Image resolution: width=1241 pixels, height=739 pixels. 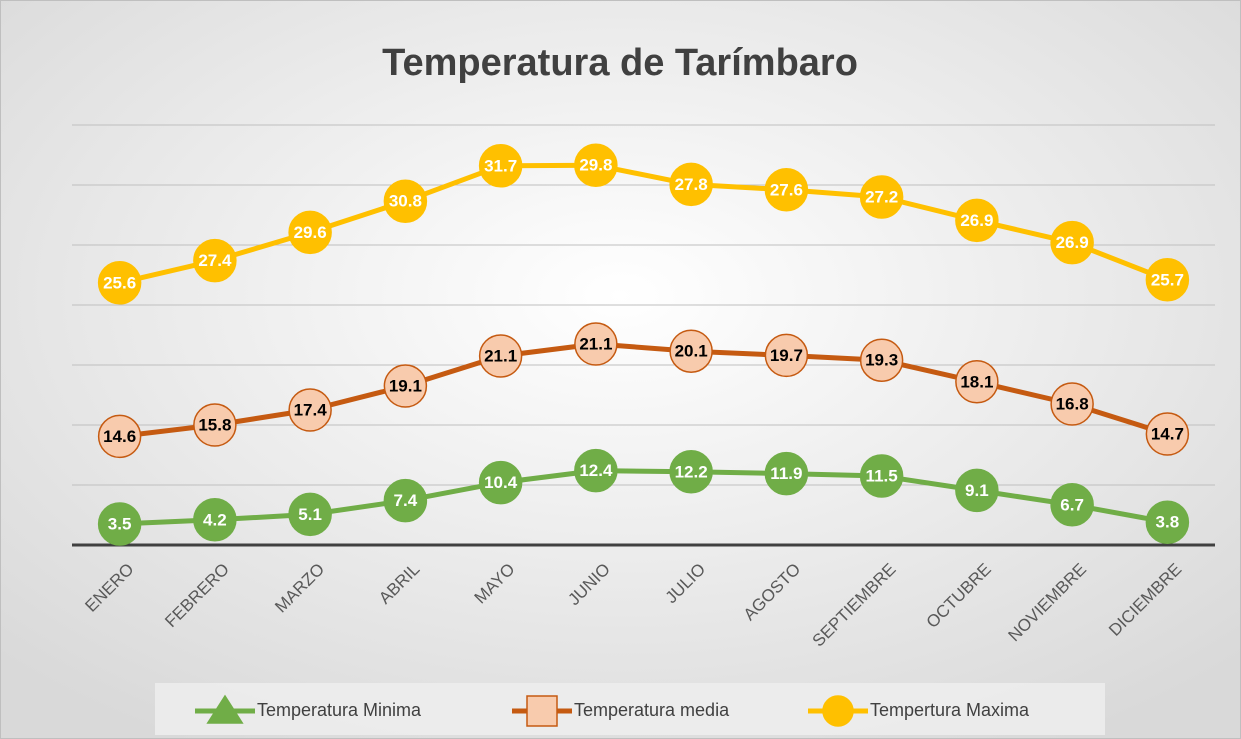 I want to click on data-label: 17.4, so click(x=311, y=409).